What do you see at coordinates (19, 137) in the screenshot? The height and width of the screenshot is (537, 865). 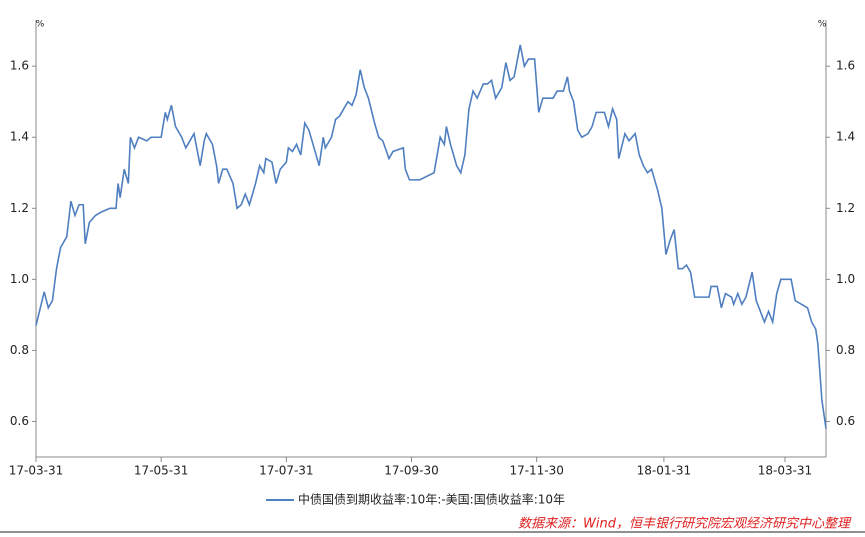 I see `y-tick-label: 1.4` at bounding box center [19, 137].